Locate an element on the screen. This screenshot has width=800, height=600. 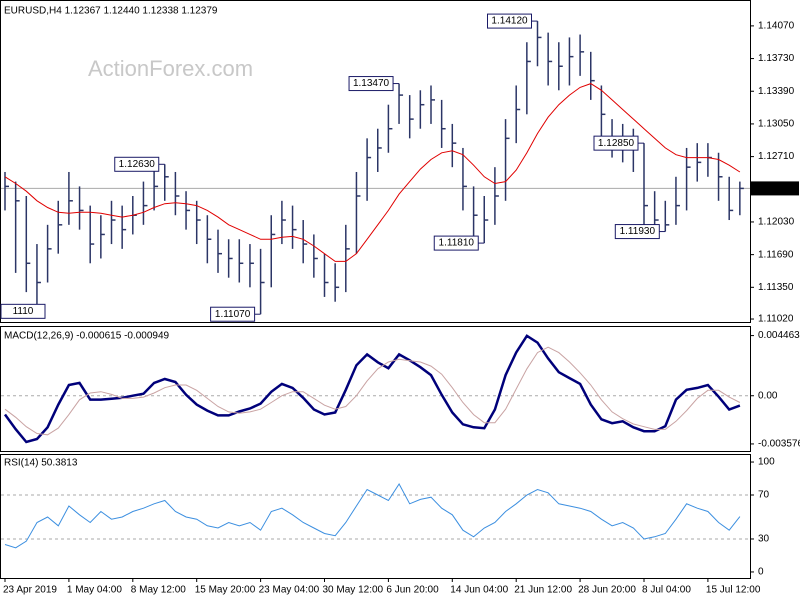
annotation-label: 1.14120 is located at coordinates (509, 21).